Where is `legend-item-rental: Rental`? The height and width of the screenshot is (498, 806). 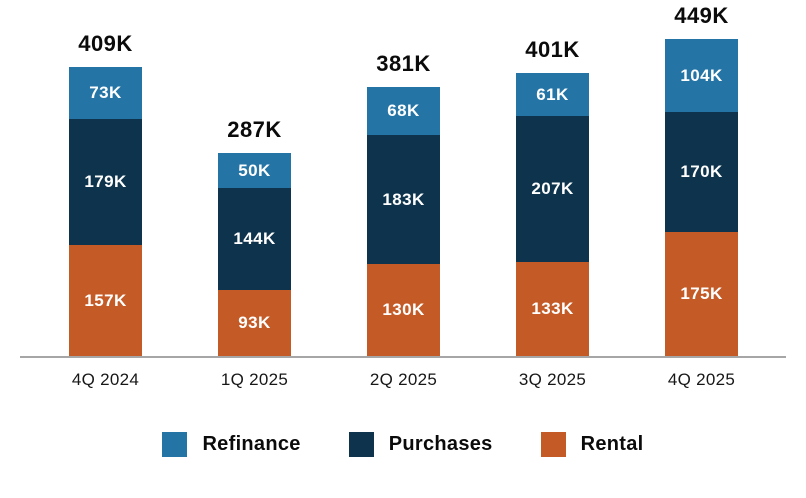
legend-item-rental: Rental is located at coordinates (592, 444).